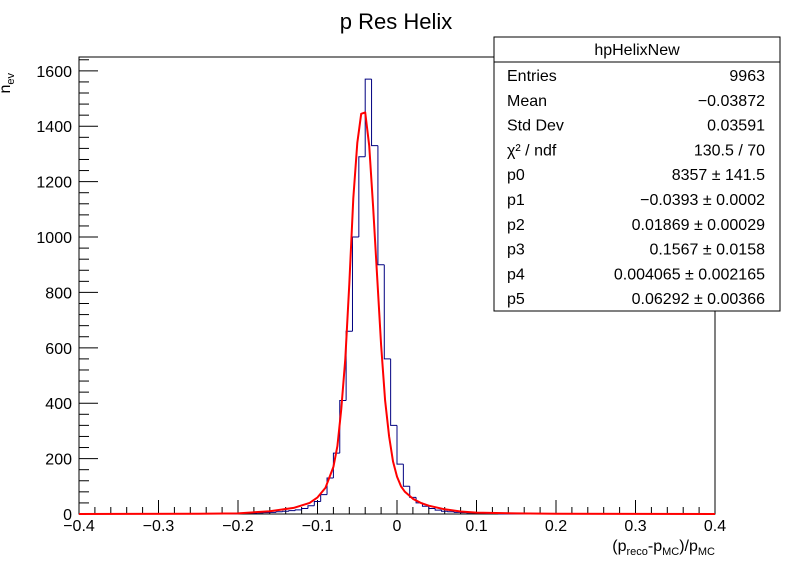 Image resolution: width=796 pixels, height=572 pixels. Describe the element at coordinates (736, 126) in the screenshot. I see `stats-row-value: 0.03591` at that location.